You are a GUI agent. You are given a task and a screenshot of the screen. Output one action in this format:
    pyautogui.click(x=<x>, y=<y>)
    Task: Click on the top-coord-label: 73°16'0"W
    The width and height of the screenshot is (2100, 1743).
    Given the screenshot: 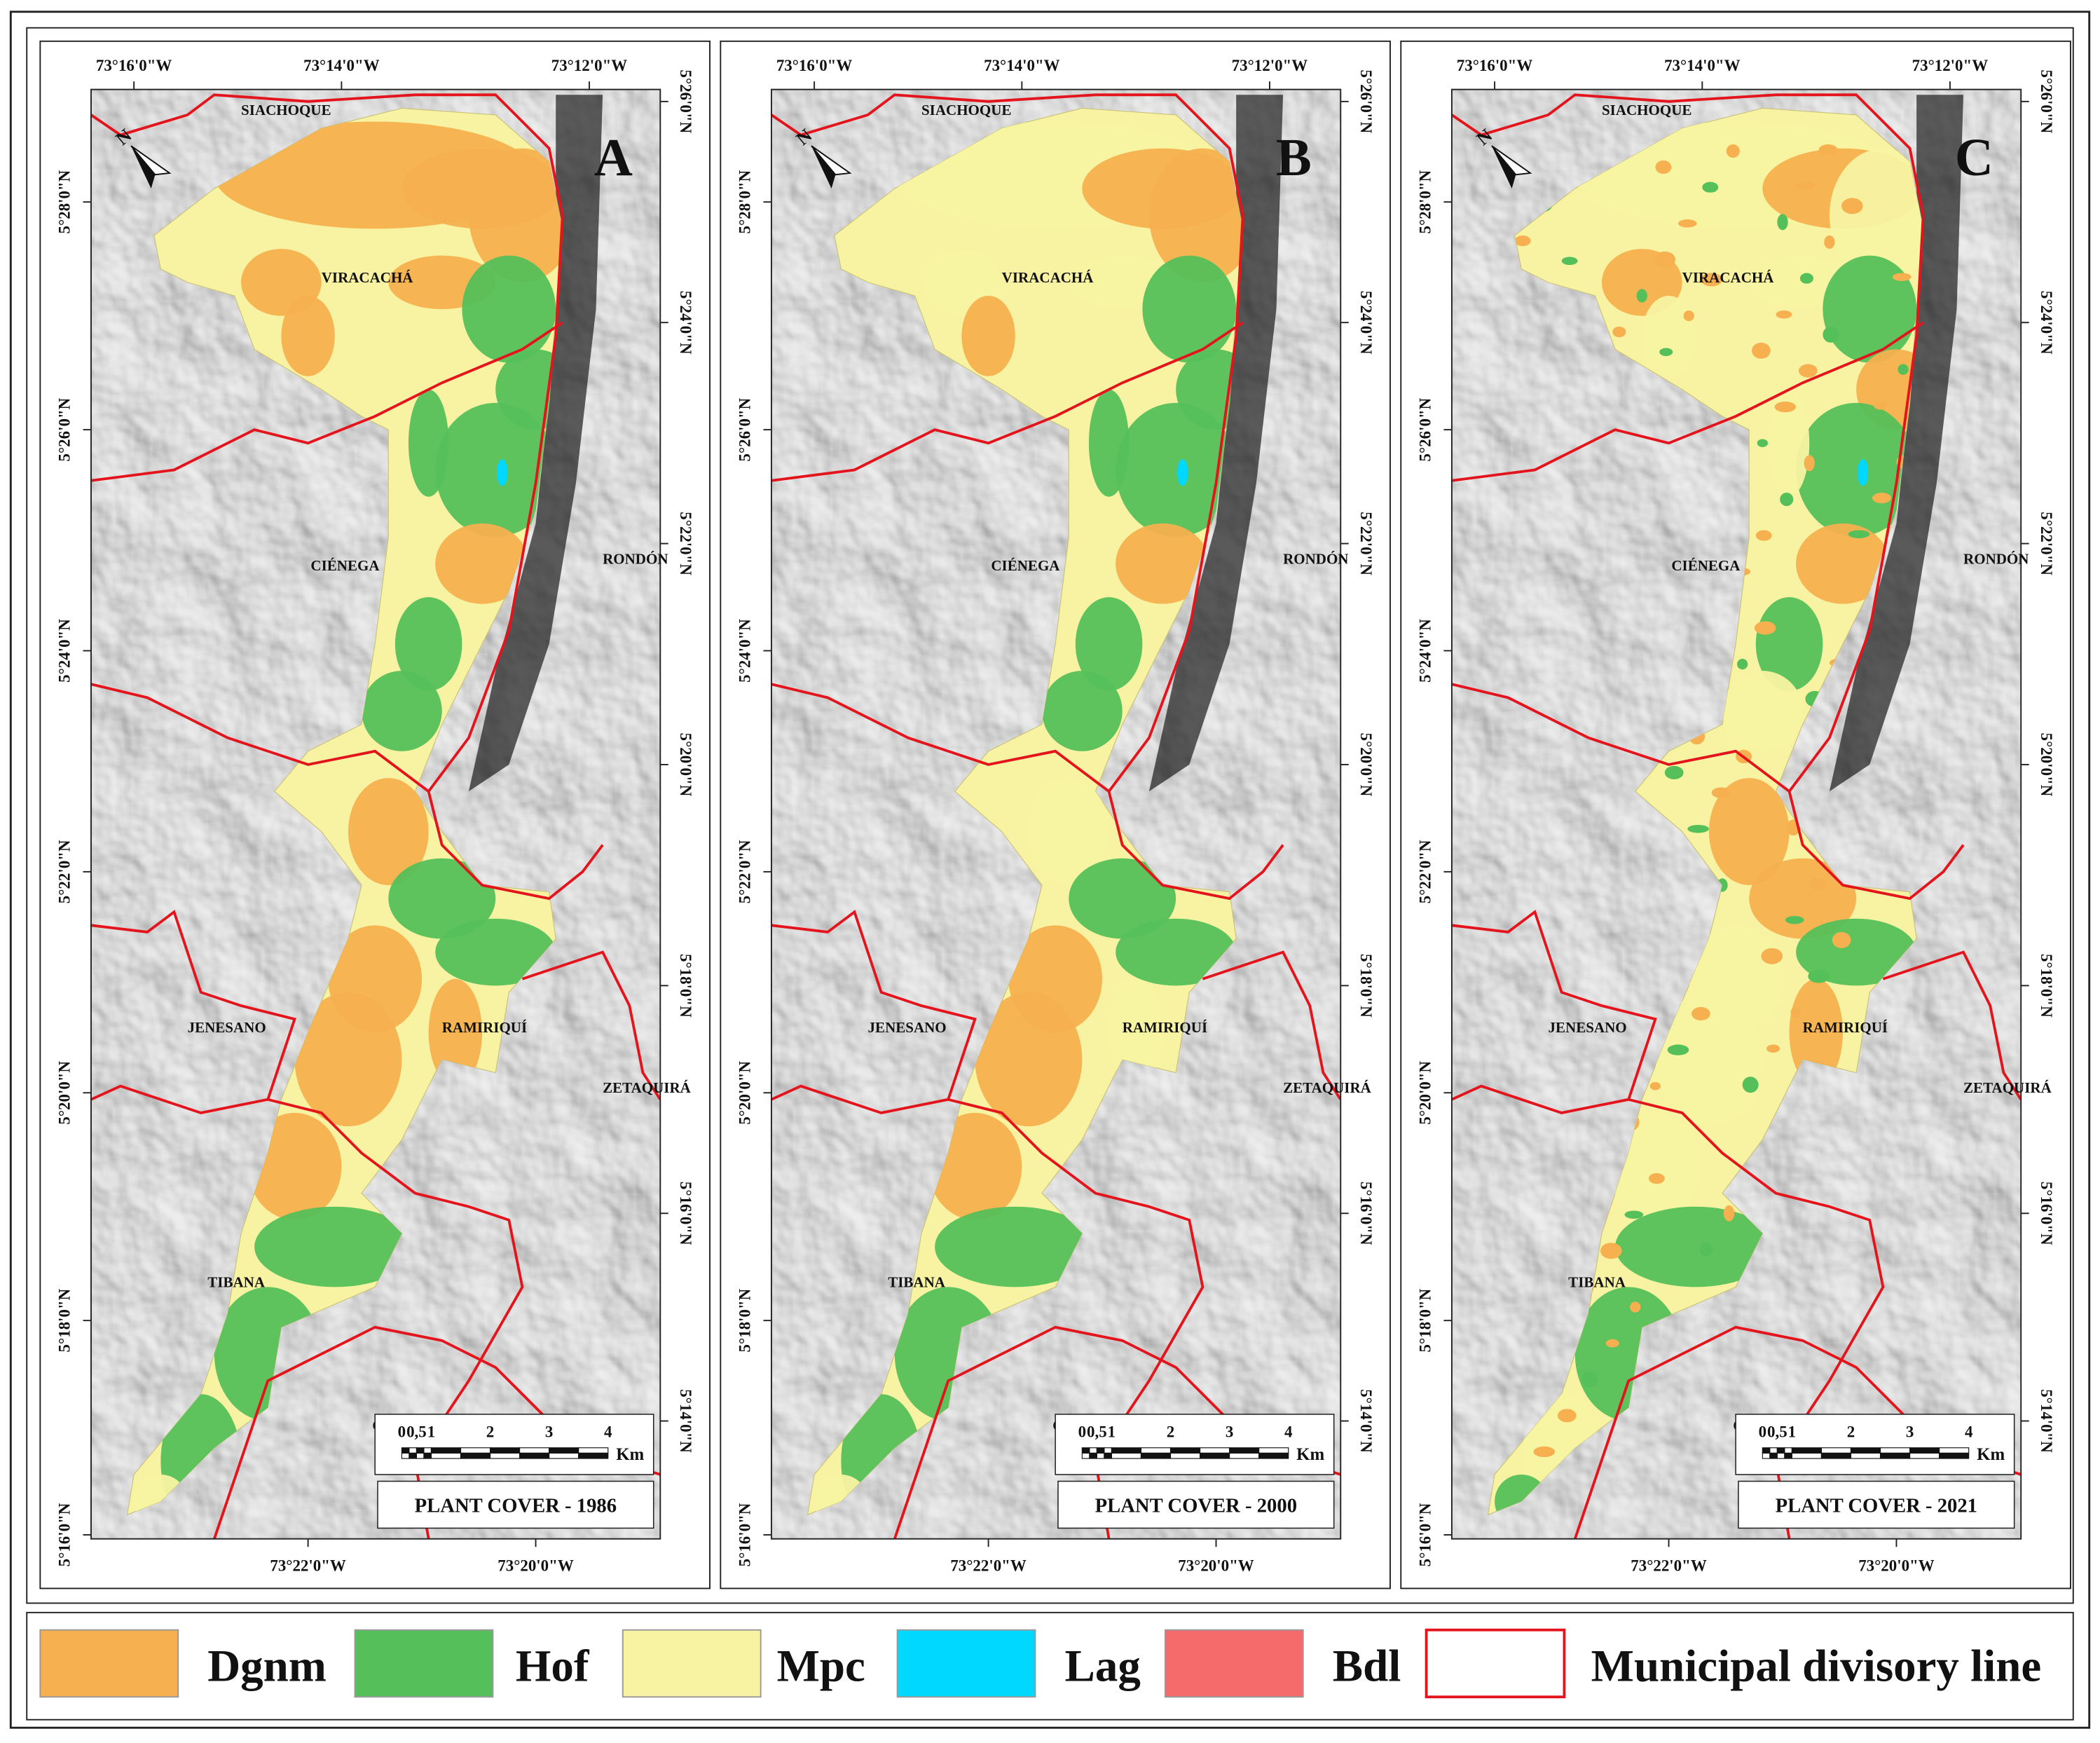 What is the action you would take?
    pyautogui.click(x=814, y=65)
    